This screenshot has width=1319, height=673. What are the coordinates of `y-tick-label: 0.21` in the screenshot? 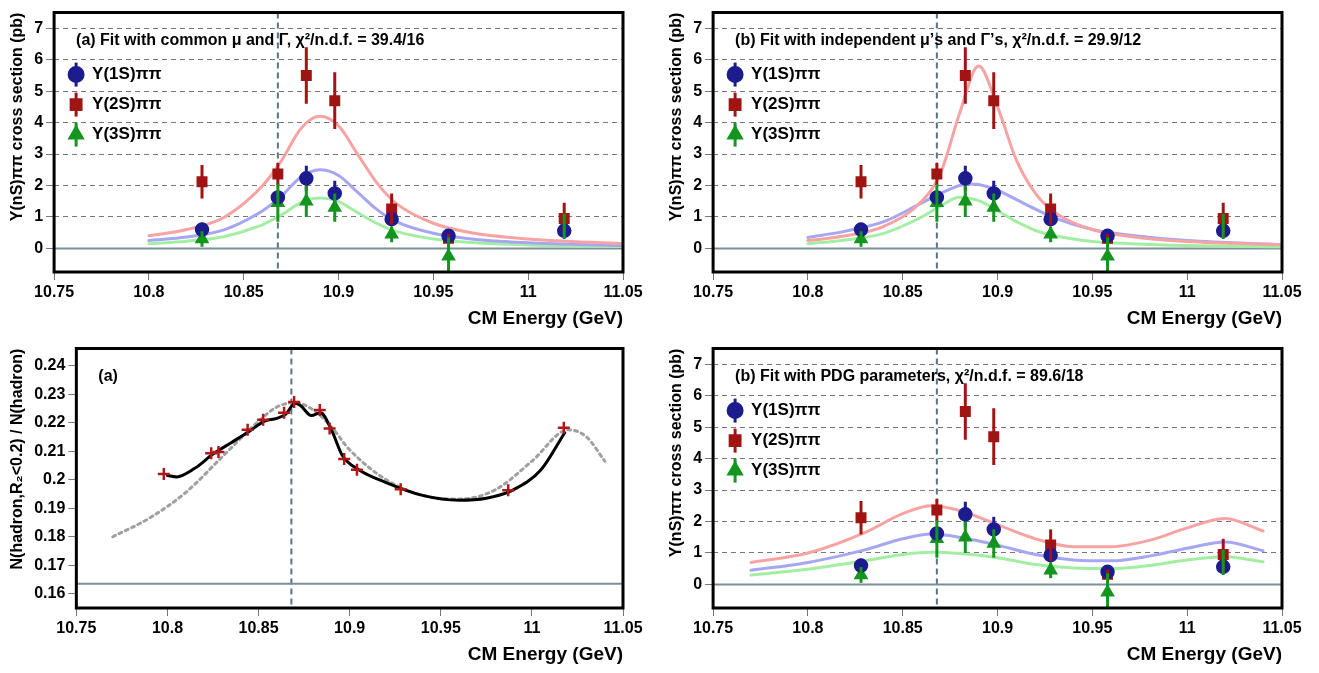 It's located at (50, 450).